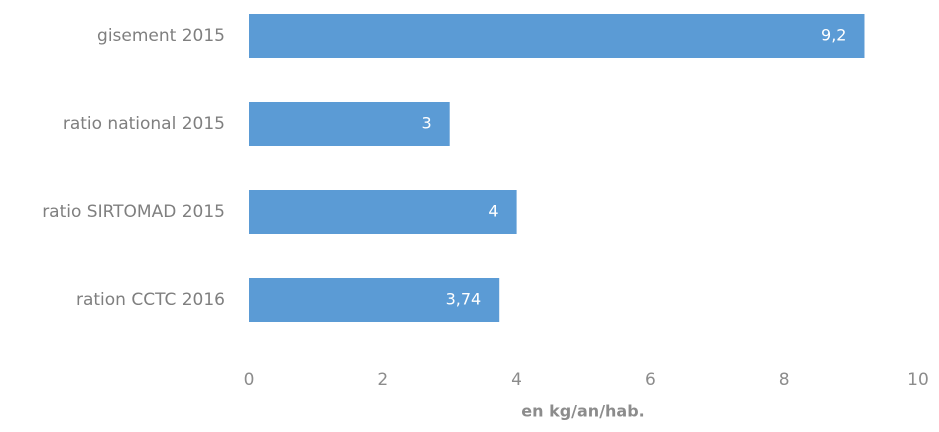 The height and width of the screenshot is (432, 939). Describe the element at coordinates (833, 35) in the screenshot. I see `value-label: 9,2` at that location.